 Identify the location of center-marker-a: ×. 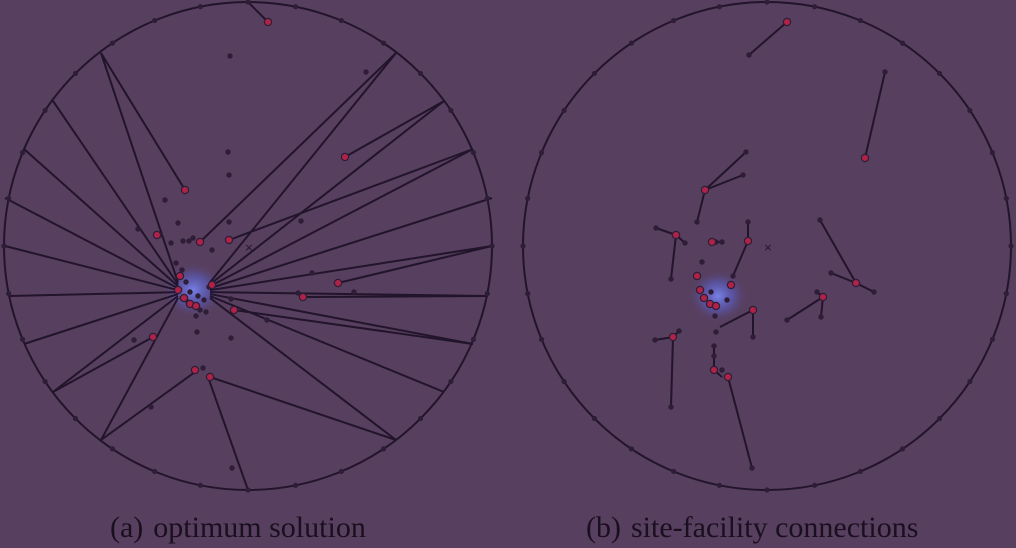
(248, 247).